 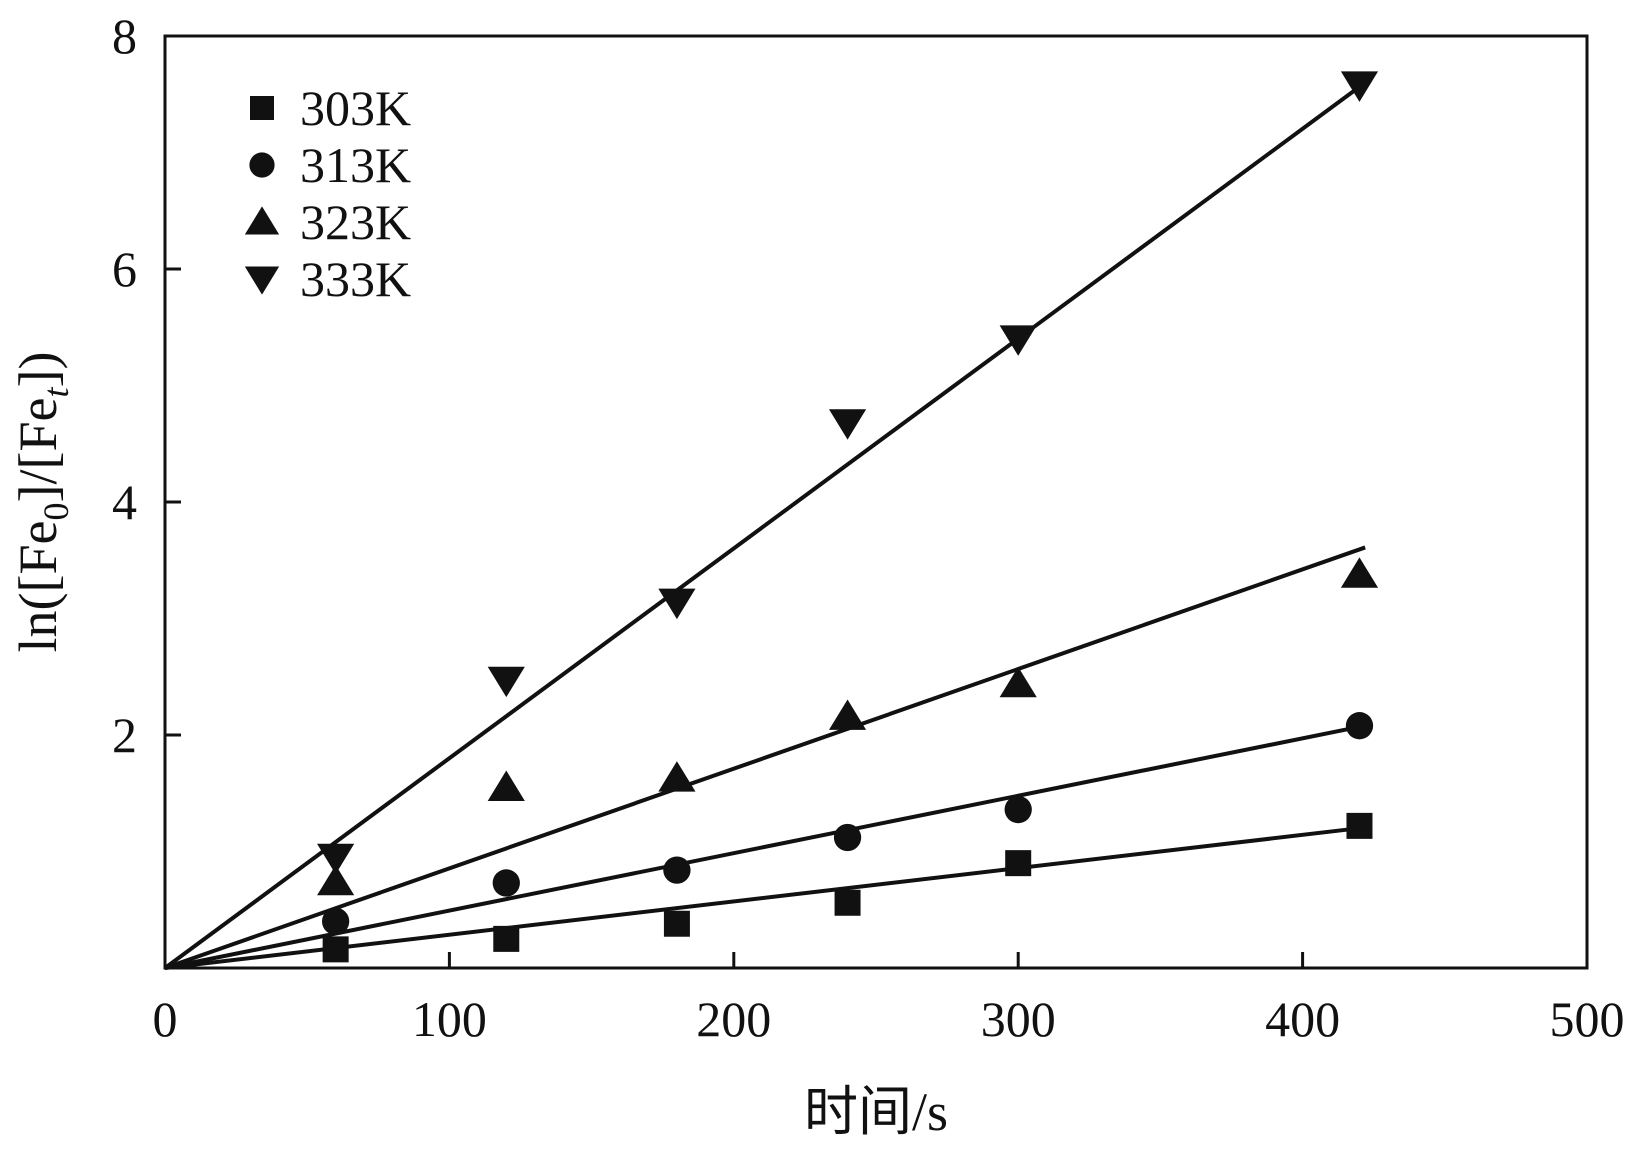 I want to click on legend-marker-313K, so click(x=262, y=165).